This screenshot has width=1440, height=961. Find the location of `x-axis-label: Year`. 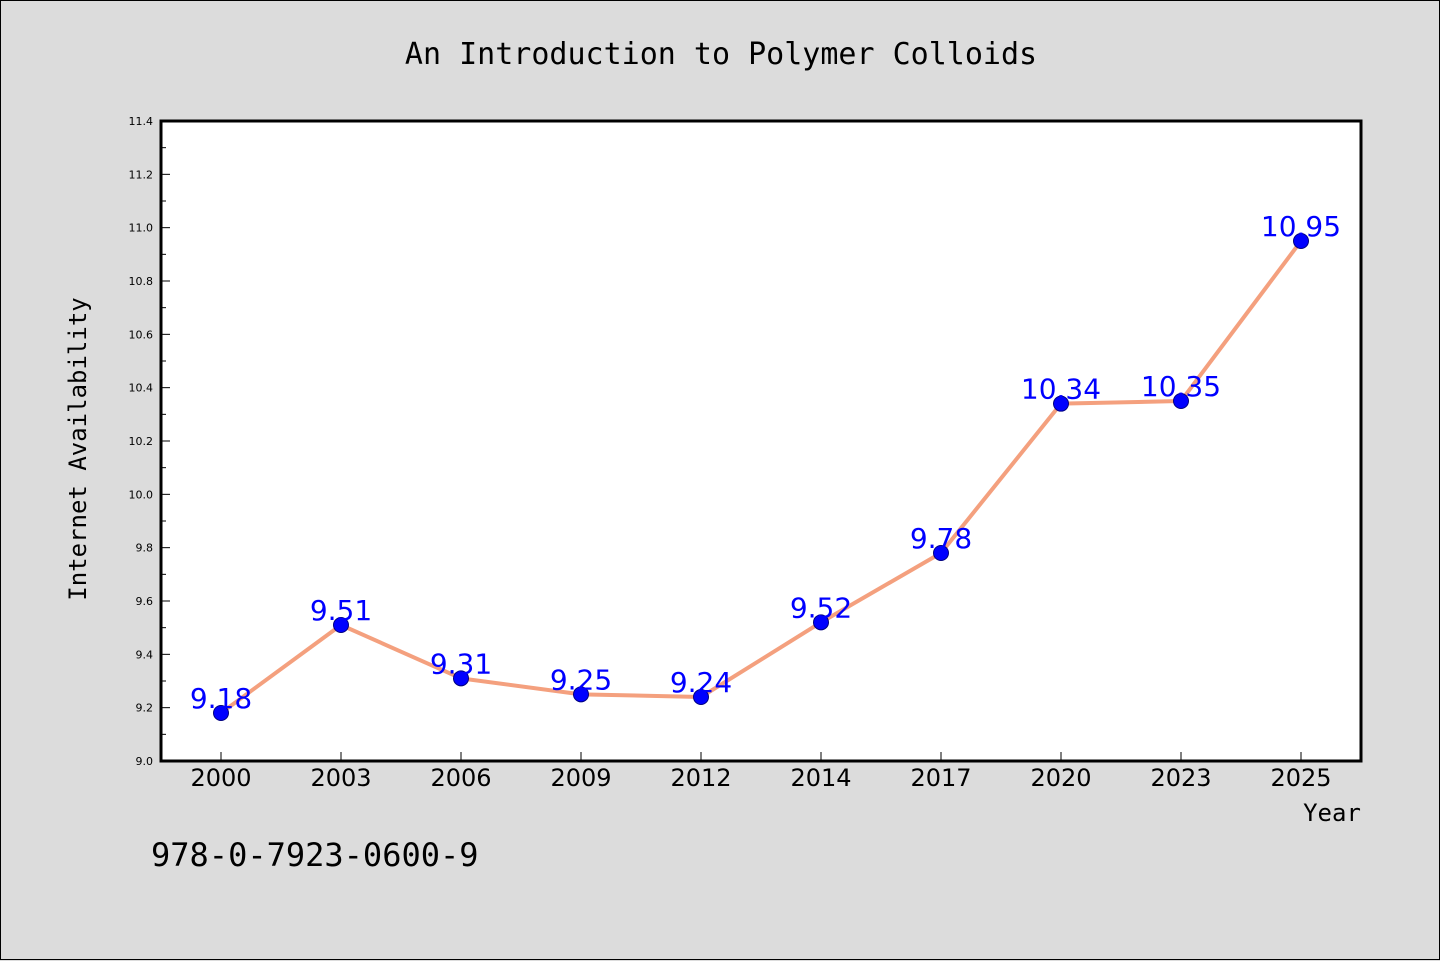

x-axis-label: Year is located at coordinates (1332, 813).